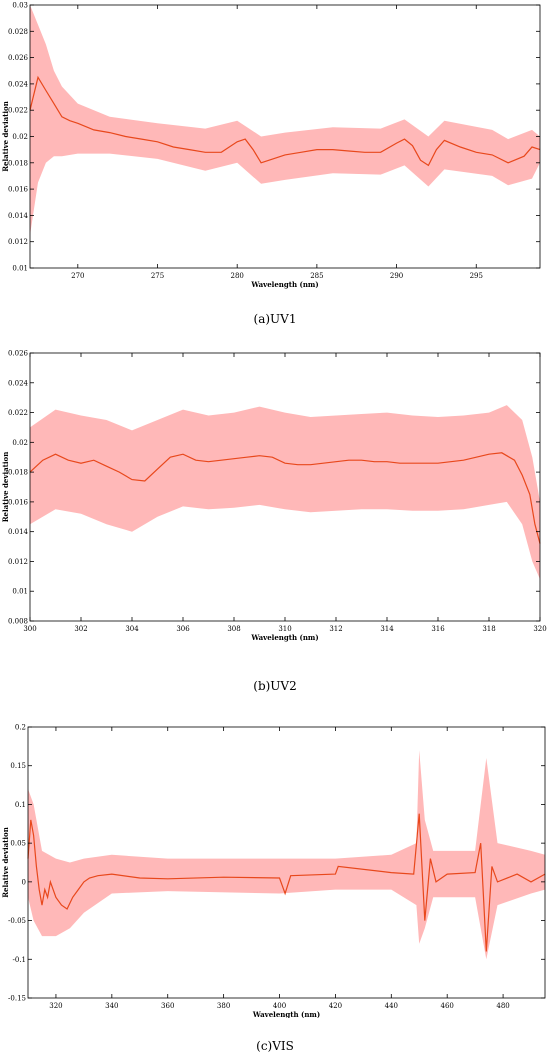 This screenshot has height=1060, width=550. What do you see at coordinates (157, 276) in the screenshot?
I see `x-tick-label: 275` at bounding box center [157, 276].